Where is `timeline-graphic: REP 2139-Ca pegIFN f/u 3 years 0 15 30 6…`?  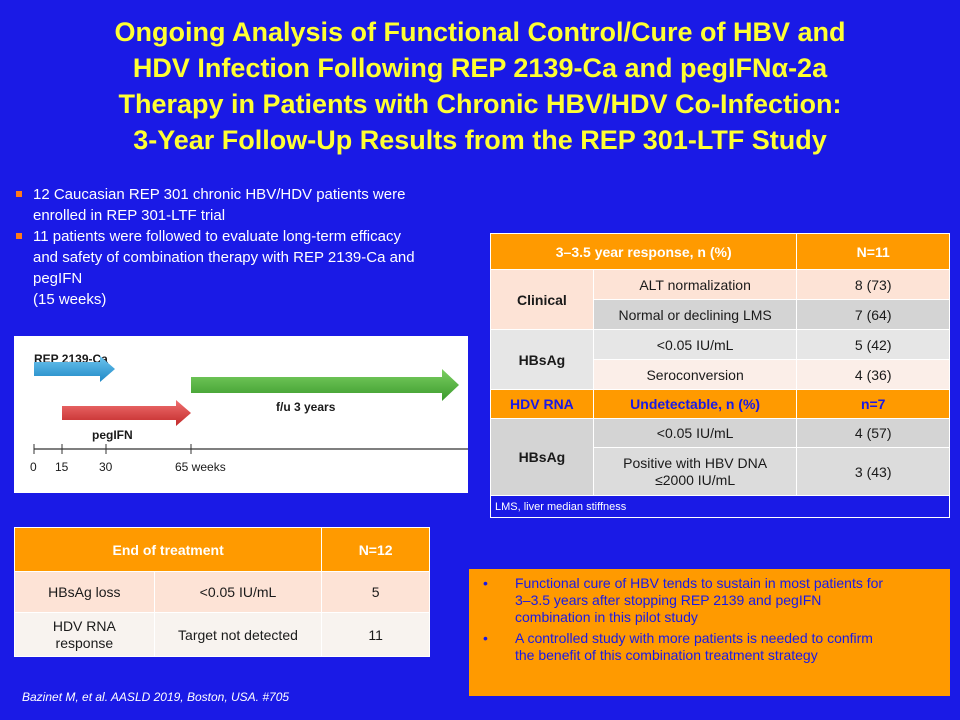 timeline-graphic: REP 2139-Ca pegIFN f/u 3 years 0 15 30 6… is located at coordinates (249, 413).